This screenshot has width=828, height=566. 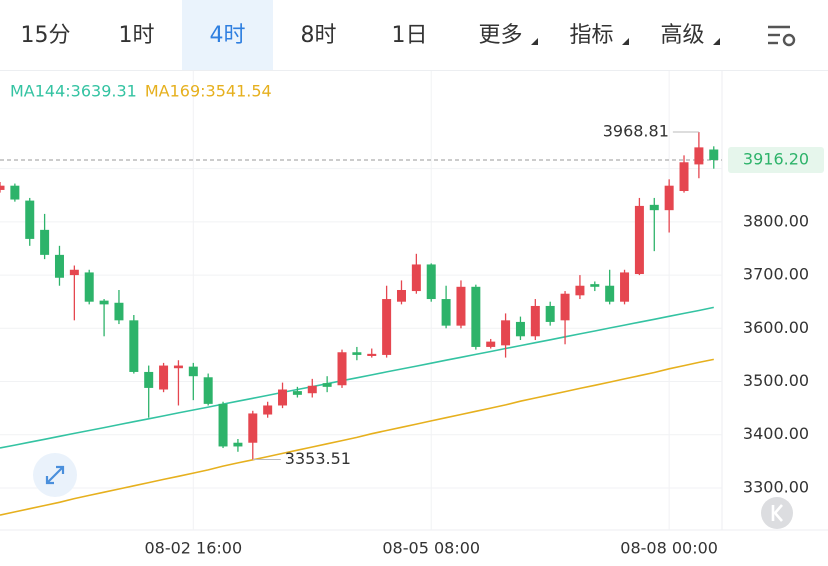 I want to click on kline-button, so click(x=777, y=513).